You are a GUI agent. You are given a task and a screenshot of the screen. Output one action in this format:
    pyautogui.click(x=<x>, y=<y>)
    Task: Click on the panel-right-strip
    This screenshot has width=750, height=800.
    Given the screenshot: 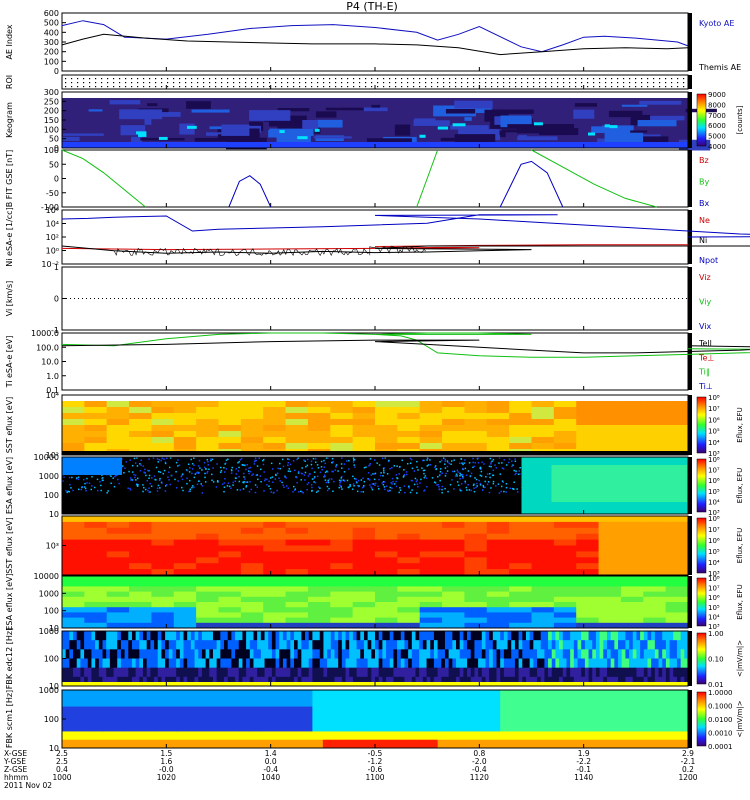 What is the action you would take?
    pyautogui.click(x=690, y=82)
    